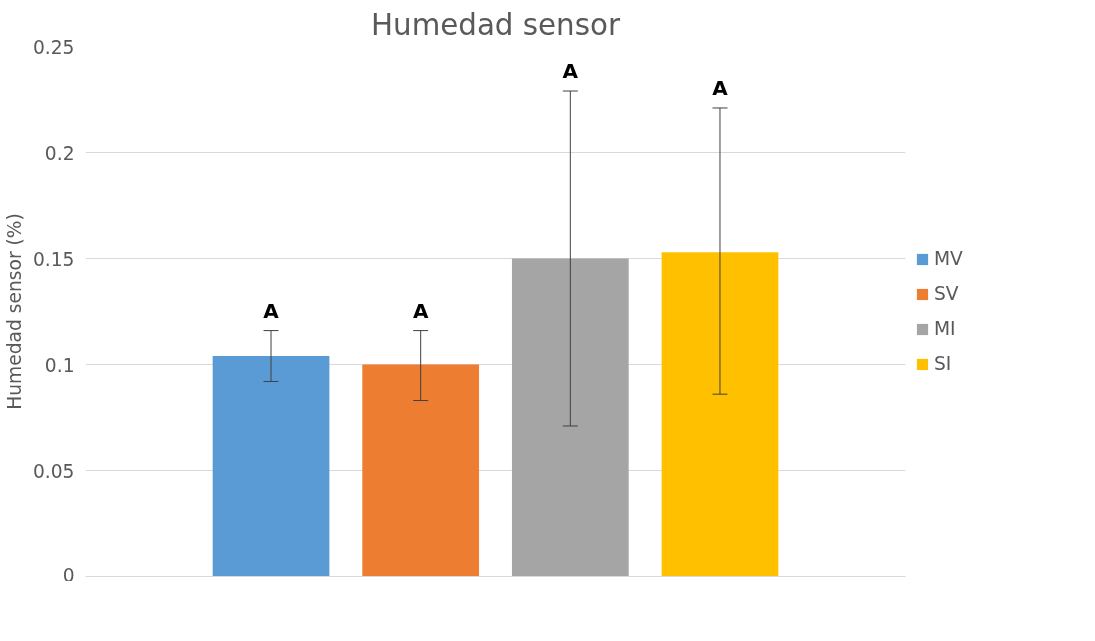 The image size is (1095, 641). I want to click on y-tick-label: 0.1, so click(59, 365).